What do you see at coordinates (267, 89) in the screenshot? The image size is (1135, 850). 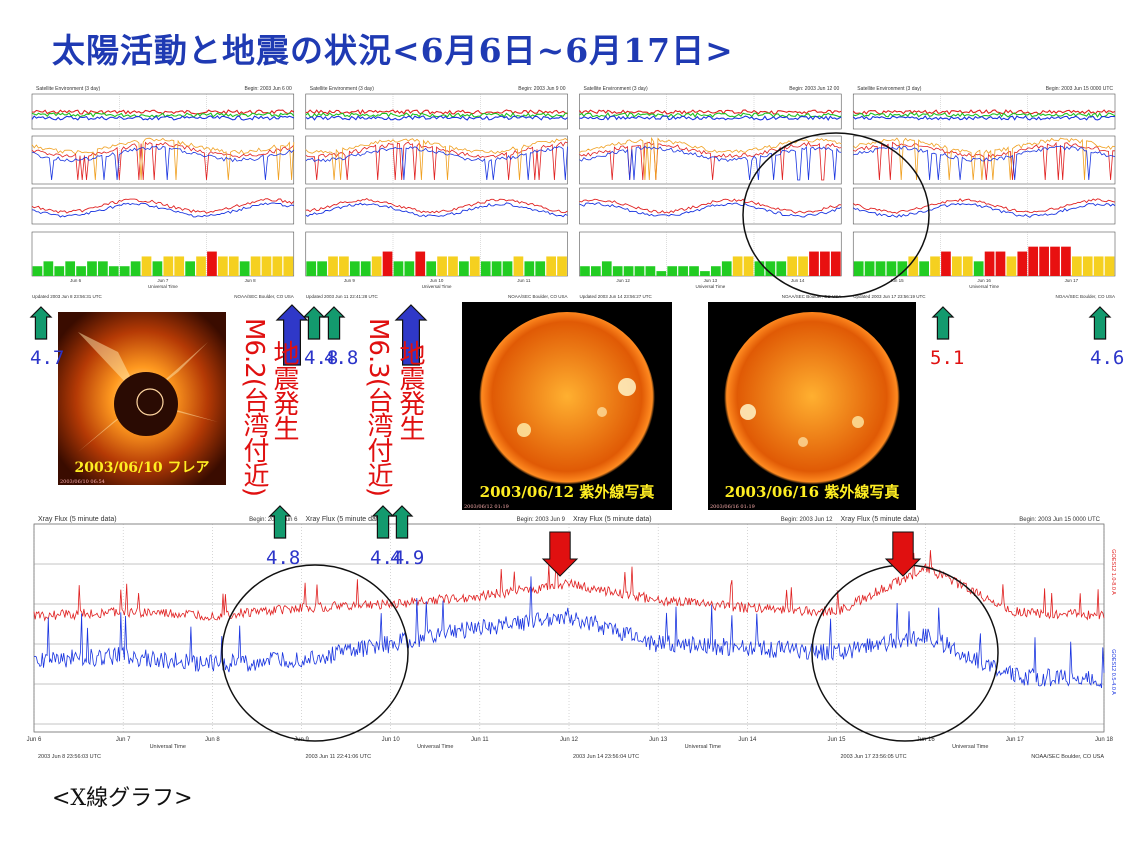 I see `begin-label: Begin: 2003 Jun 6 00` at bounding box center [267, 89].